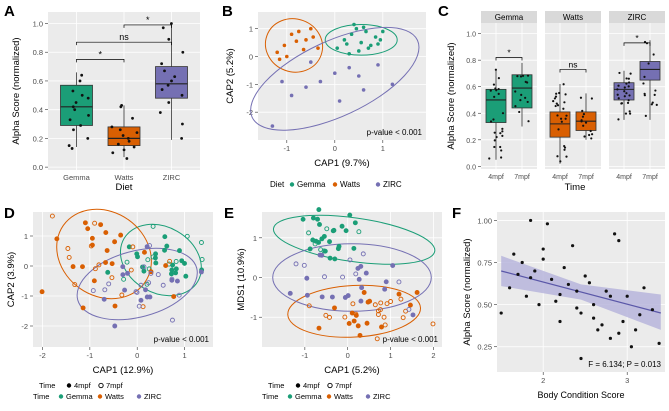 The image size is (669, 411). Describe the element at coordinates (115, 385) in the screenshot. I see `legend-label-7mpf: 7mpf` at that location.